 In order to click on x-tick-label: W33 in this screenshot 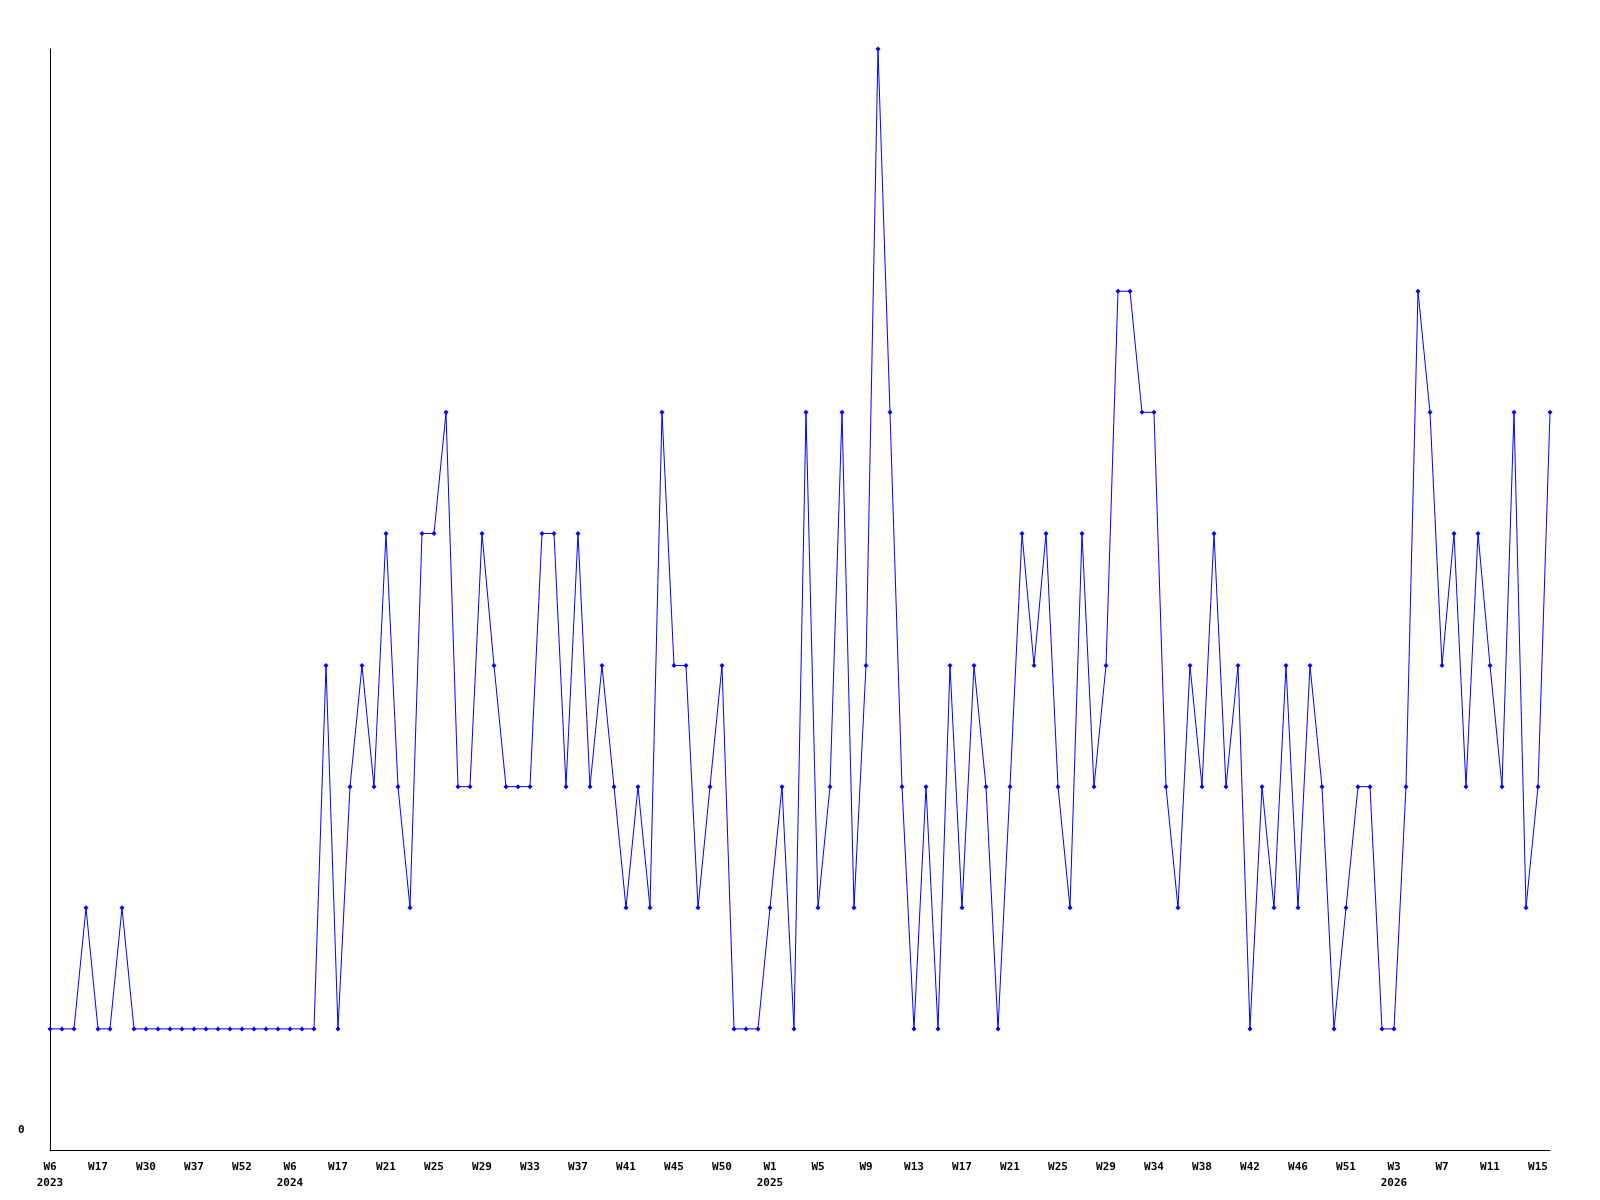, I will do `click(530, 1166)`.